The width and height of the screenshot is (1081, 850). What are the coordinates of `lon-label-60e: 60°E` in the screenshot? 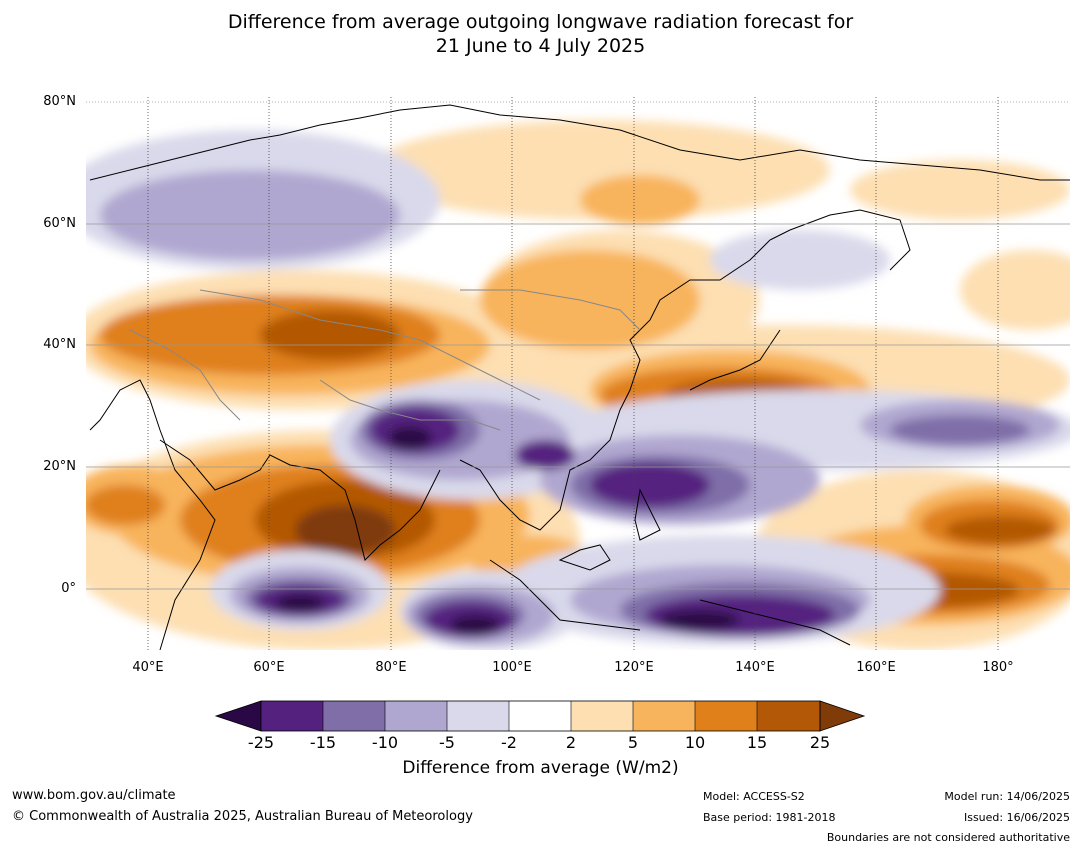 It's located at (269, 667).